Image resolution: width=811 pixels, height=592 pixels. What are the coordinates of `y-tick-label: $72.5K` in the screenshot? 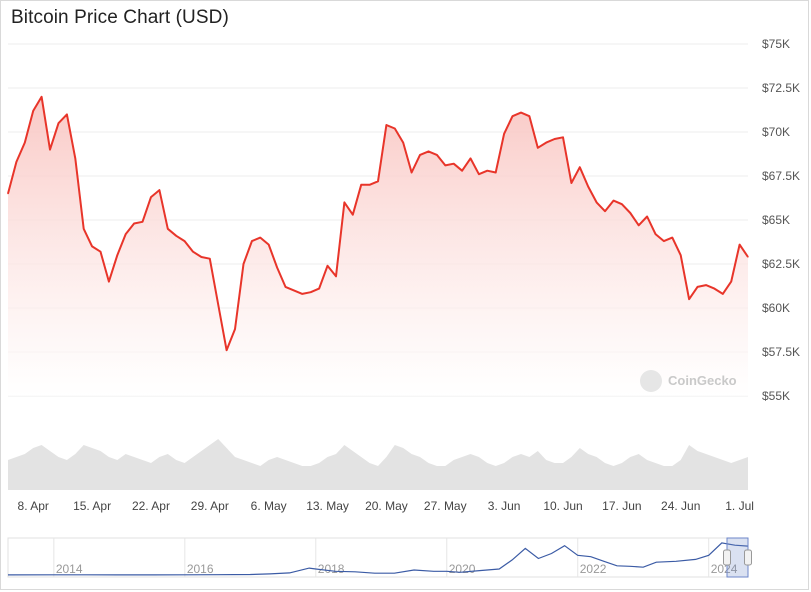 It's located at (781, 88).